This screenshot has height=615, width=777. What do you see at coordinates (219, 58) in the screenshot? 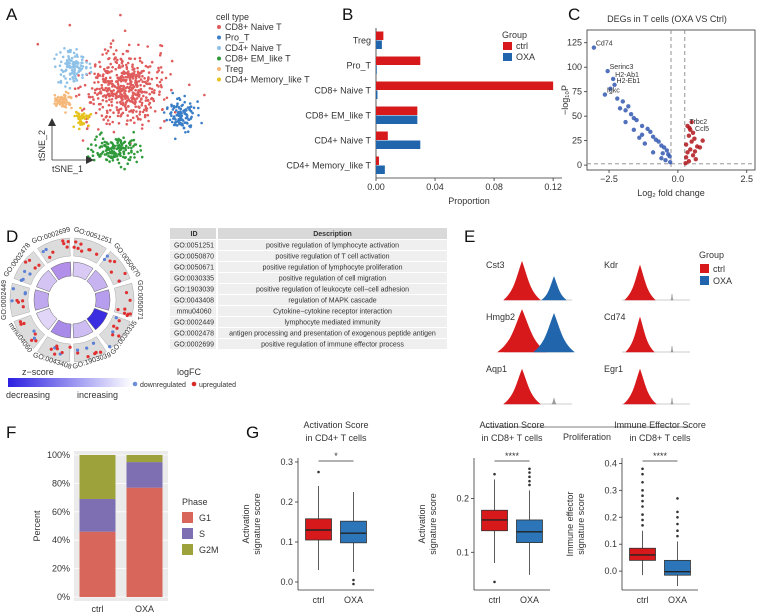
I see `tsne-legend-swatch` at bounding box center [219, 58].